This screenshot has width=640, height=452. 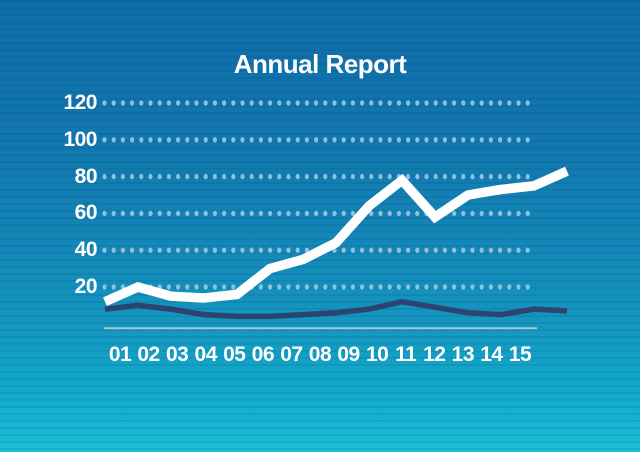 I want to click on x-axis-tick-label: 07, so click(x=291, y=354).